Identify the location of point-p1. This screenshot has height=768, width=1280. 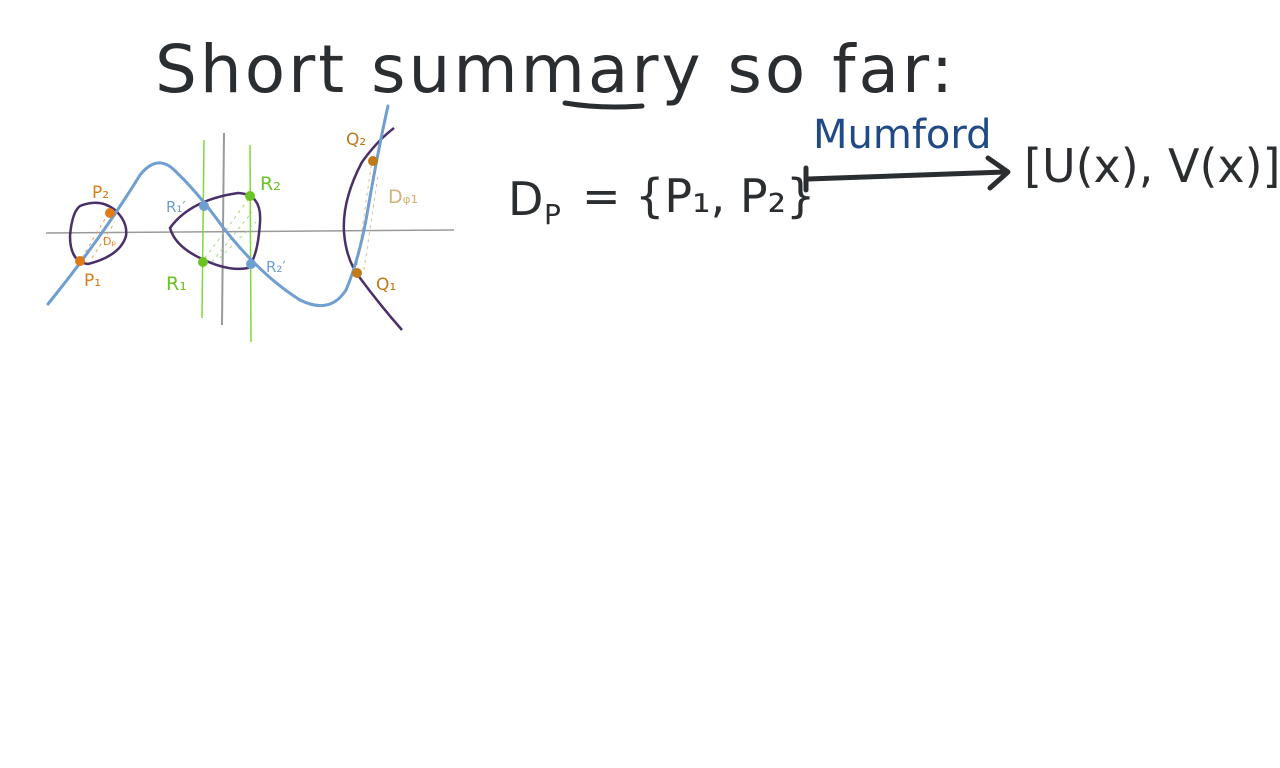
(80, 261).